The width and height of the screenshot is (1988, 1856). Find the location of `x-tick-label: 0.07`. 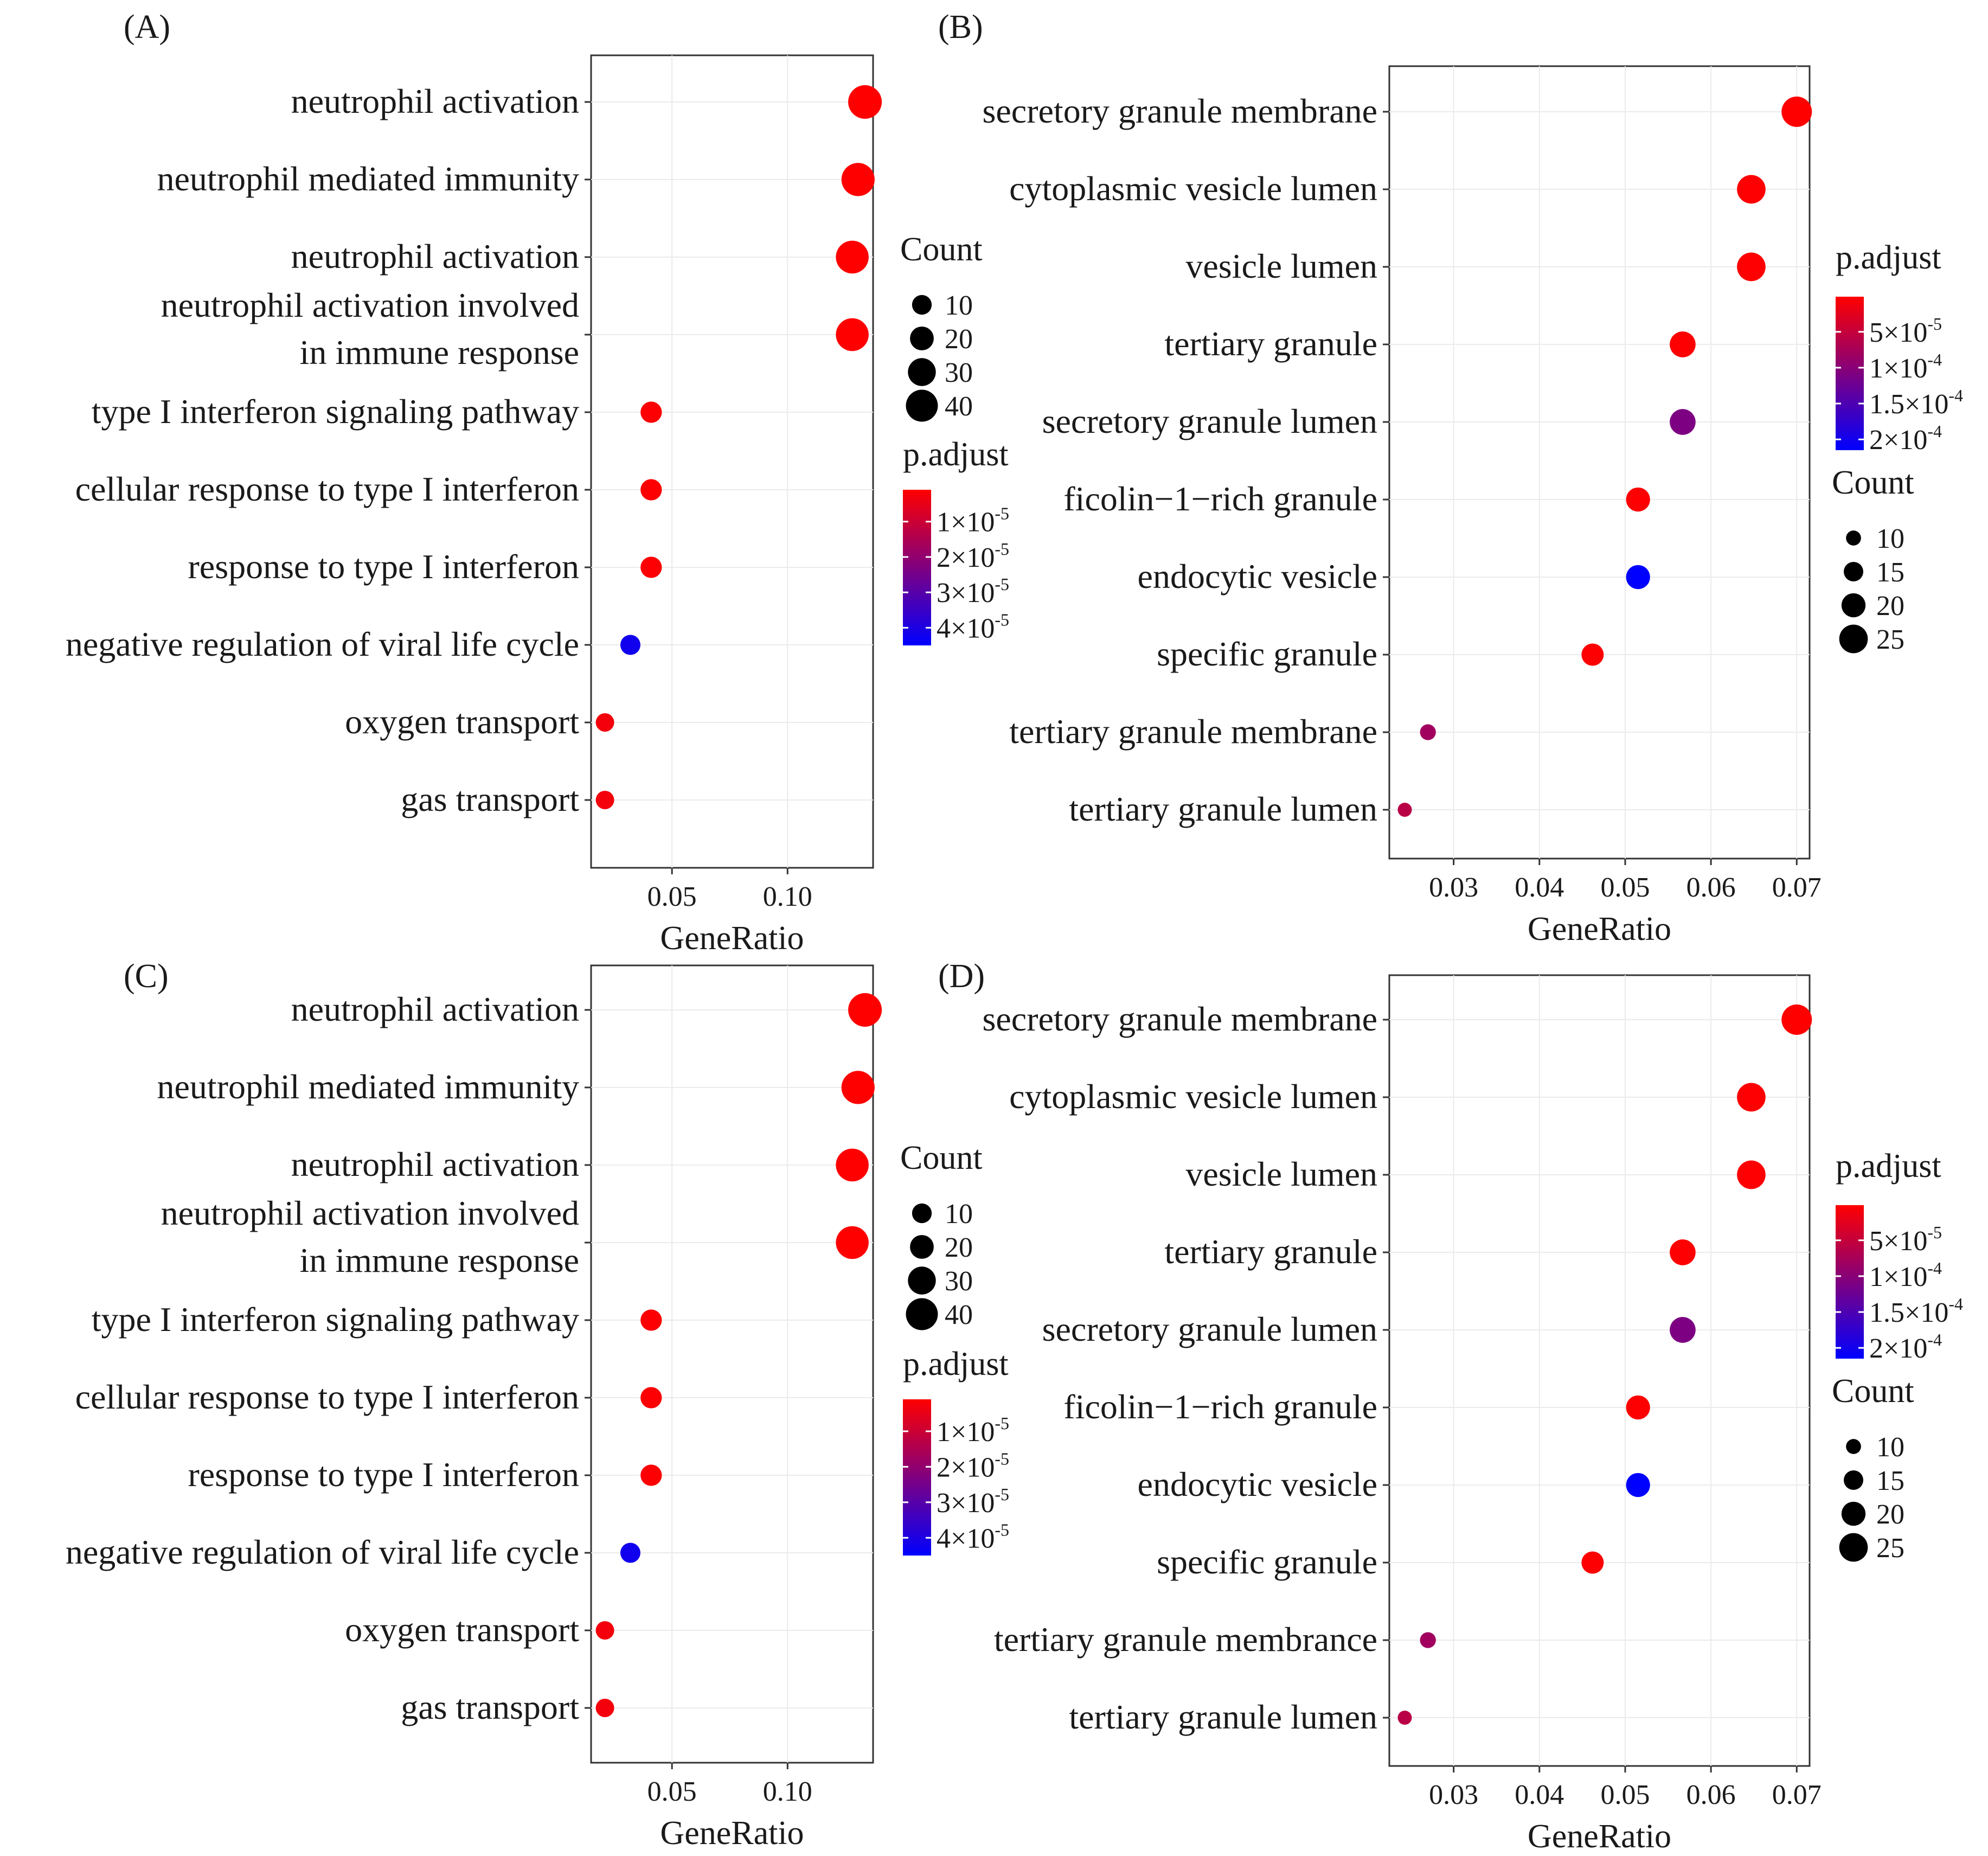

x-tick-label: 0.07 is located at coordinates (1797, 887).